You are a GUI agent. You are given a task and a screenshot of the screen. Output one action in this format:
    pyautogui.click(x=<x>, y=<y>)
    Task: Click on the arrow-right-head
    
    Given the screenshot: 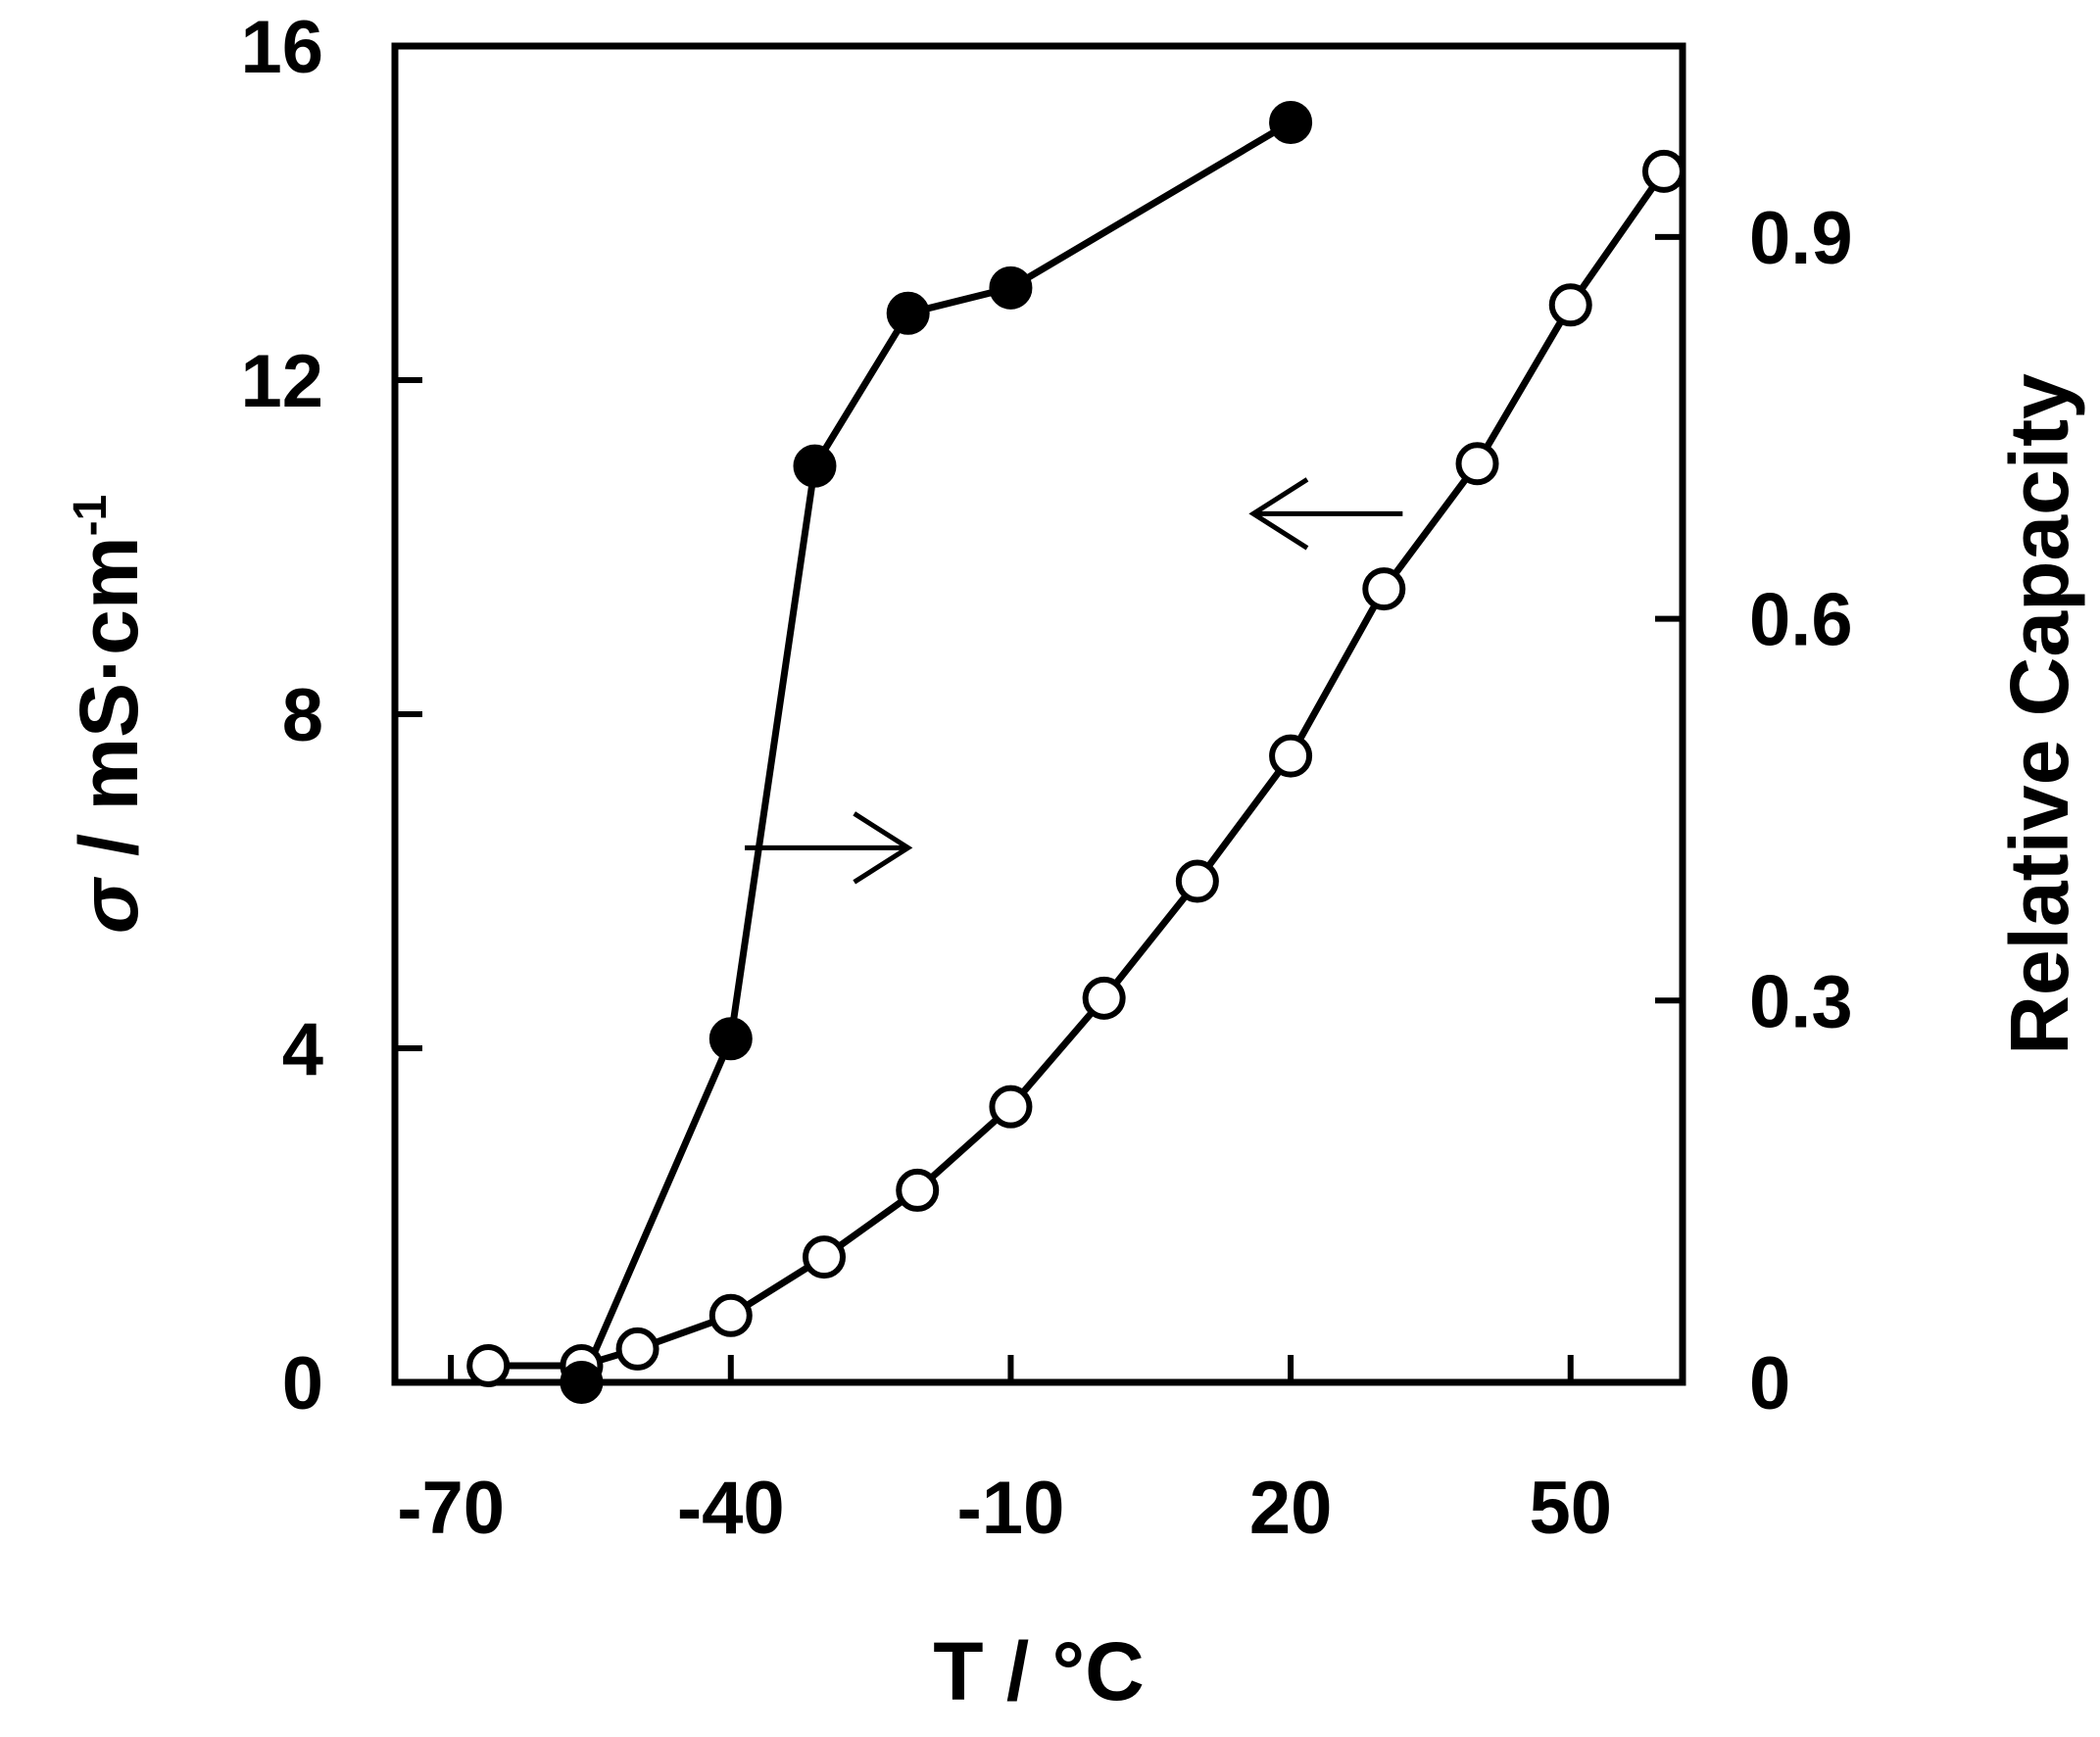 What is the action you would take?
    pyautogui.click(x=883, y=848)
    